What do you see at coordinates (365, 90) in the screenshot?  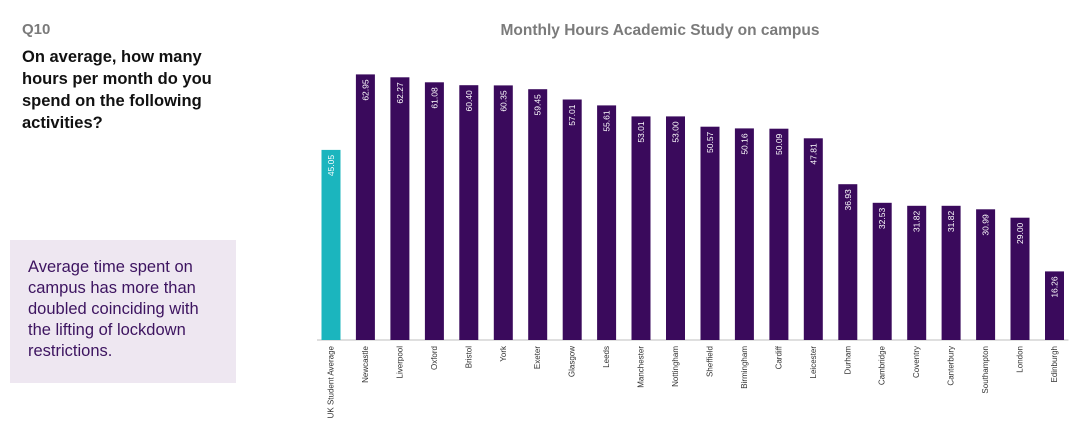 I see `bar-value-label: 62.95` at bounding box center [365, 90].